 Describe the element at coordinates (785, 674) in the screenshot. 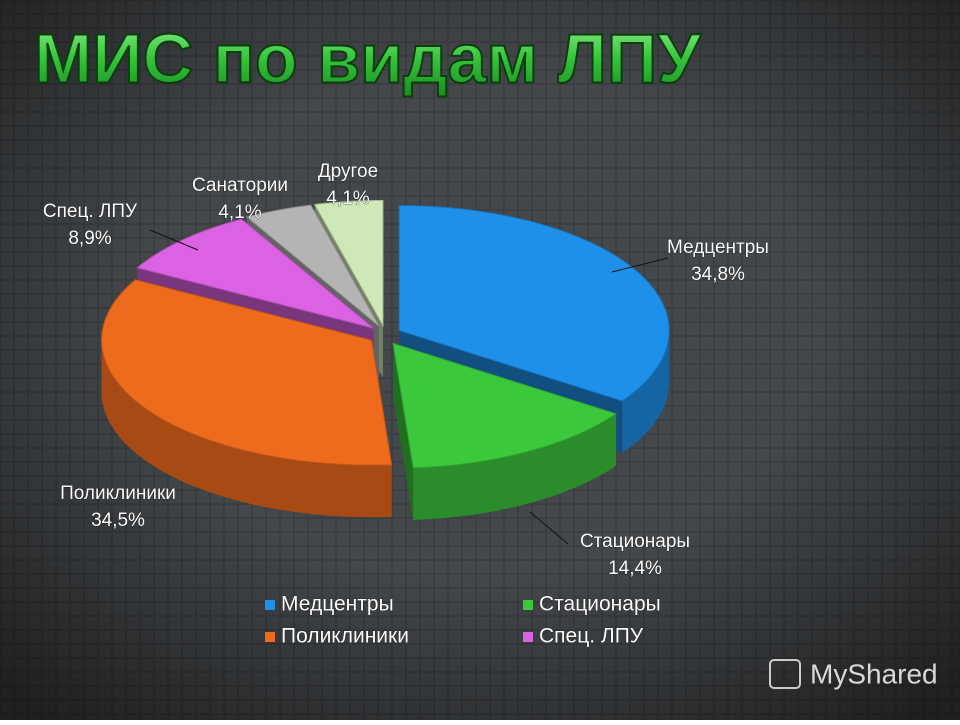

I see `watermark-icon` at that location.